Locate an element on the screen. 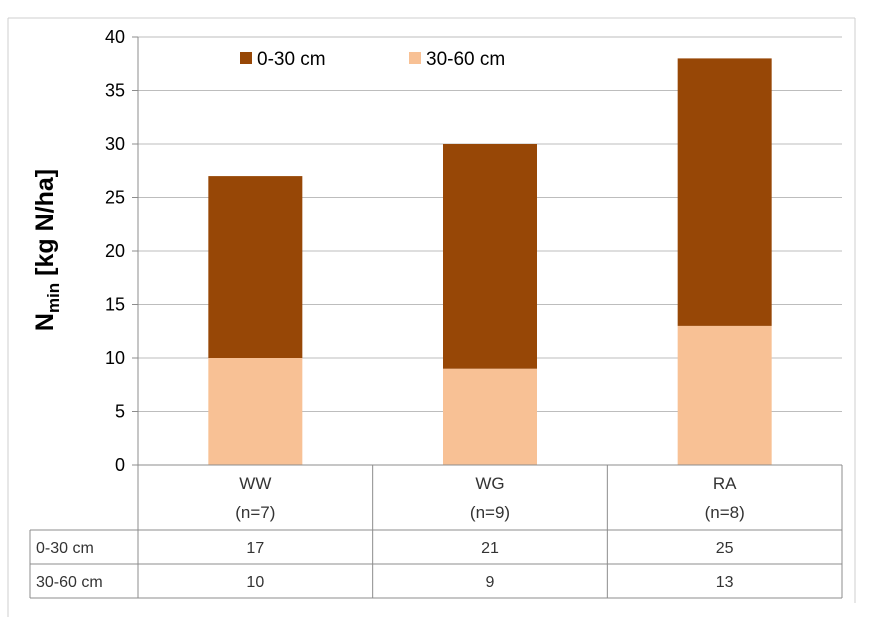 The height and width of the screenshot is (617, 869). y-tick-label: 20 is located at coordinates (115, 251).